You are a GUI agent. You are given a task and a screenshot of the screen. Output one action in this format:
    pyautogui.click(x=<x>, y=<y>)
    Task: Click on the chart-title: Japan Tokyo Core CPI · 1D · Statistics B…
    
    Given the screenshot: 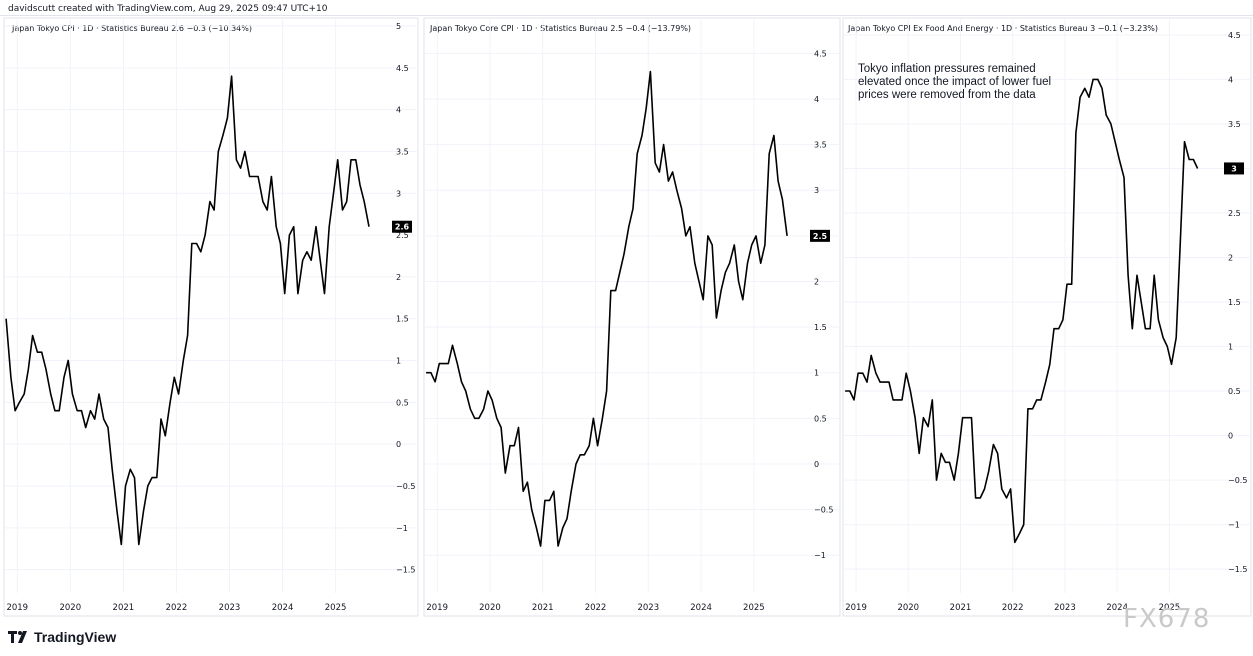 What is the action you would take?
    pyautogui.click(x=561, y=28)
    